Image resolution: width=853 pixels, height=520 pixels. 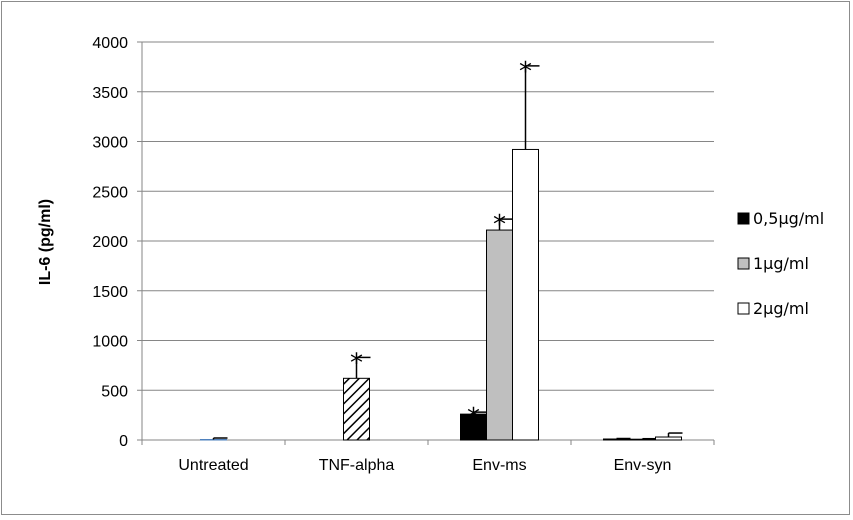 I want to click on legend-label: 0,5µg/ml, so click(x=788, y=218).